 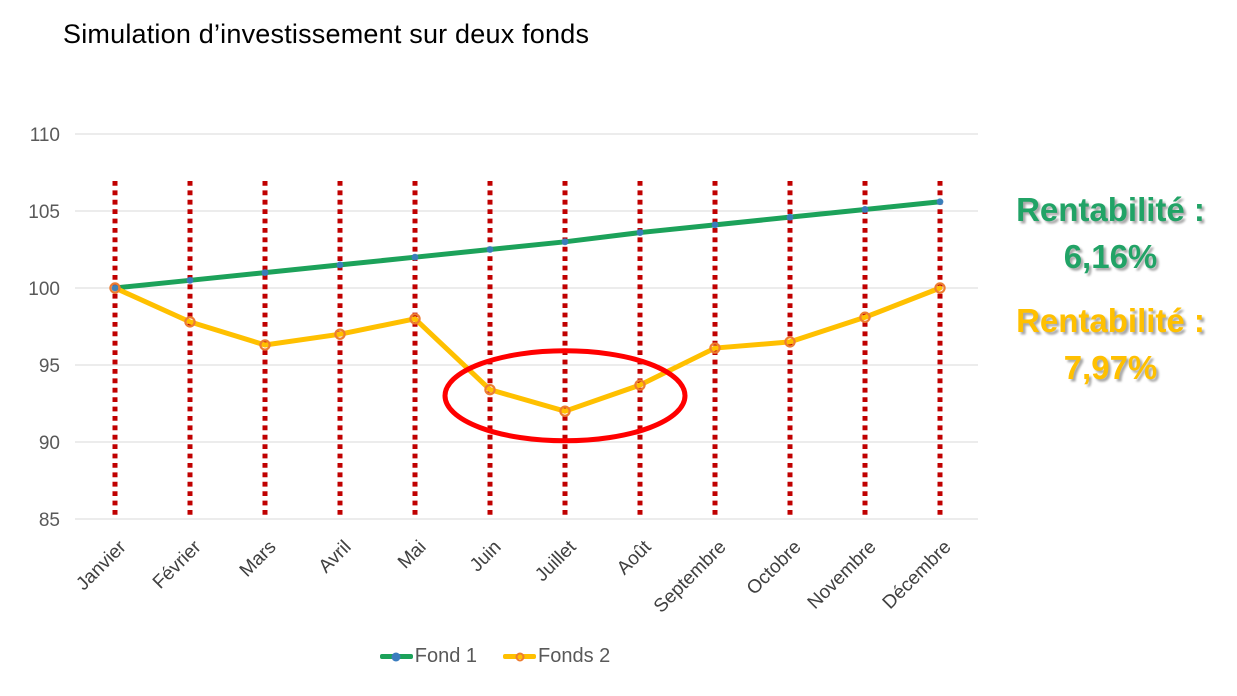 What do you see at coordinates (177, 564) in the screenshot?
I see `x-tick-label-février: Février` at bounding box center [177, 564].